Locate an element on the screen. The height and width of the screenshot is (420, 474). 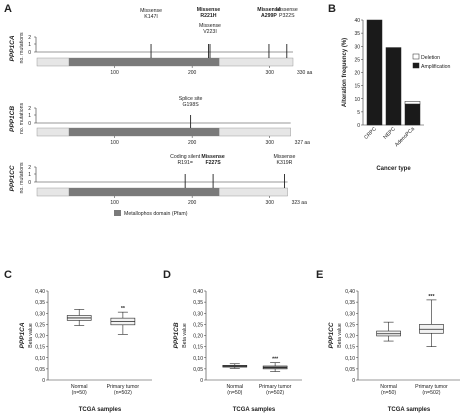
y-tick-label: 15 is located at coordinates (357, 87).